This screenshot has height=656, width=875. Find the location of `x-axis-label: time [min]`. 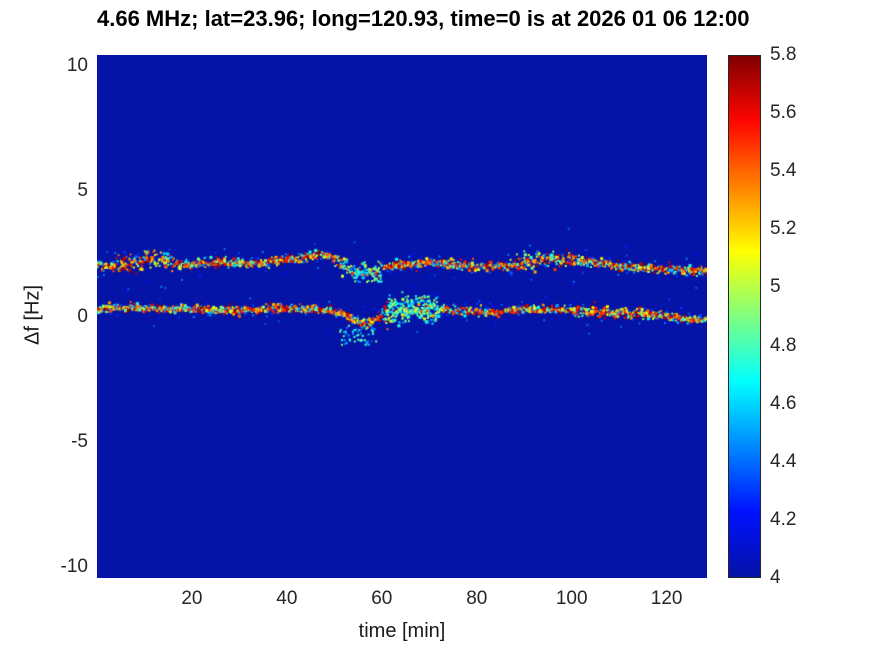

x-axis-label: time [min] is located at coordinates (402, 631).